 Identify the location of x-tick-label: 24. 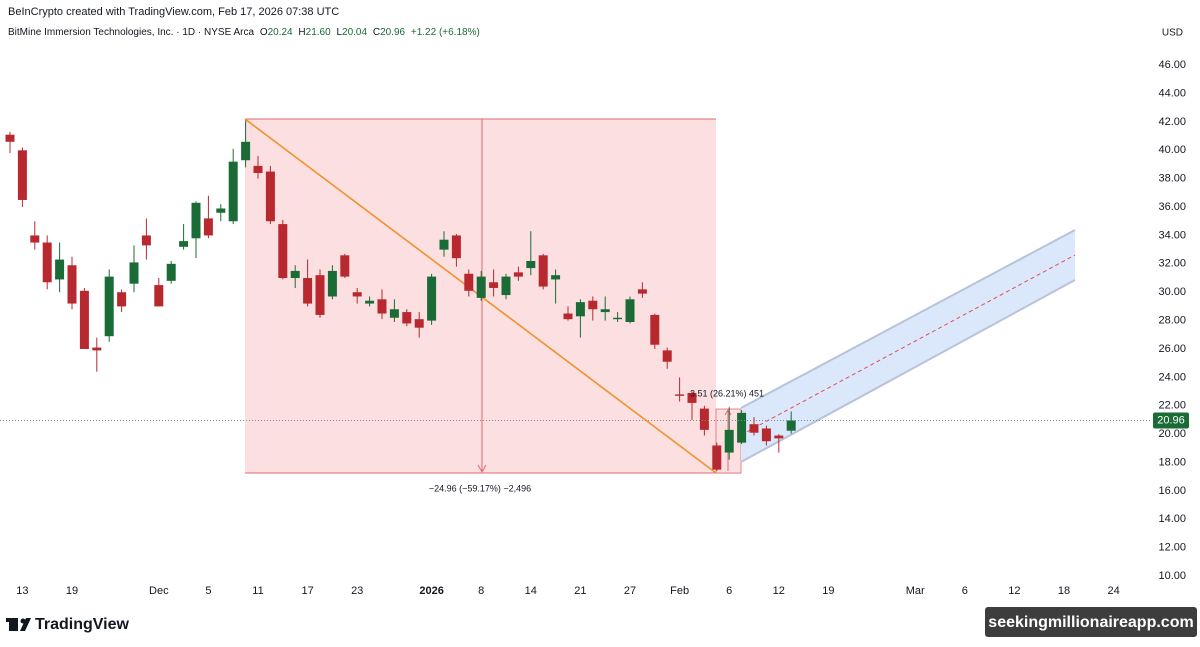
(1113, 591).